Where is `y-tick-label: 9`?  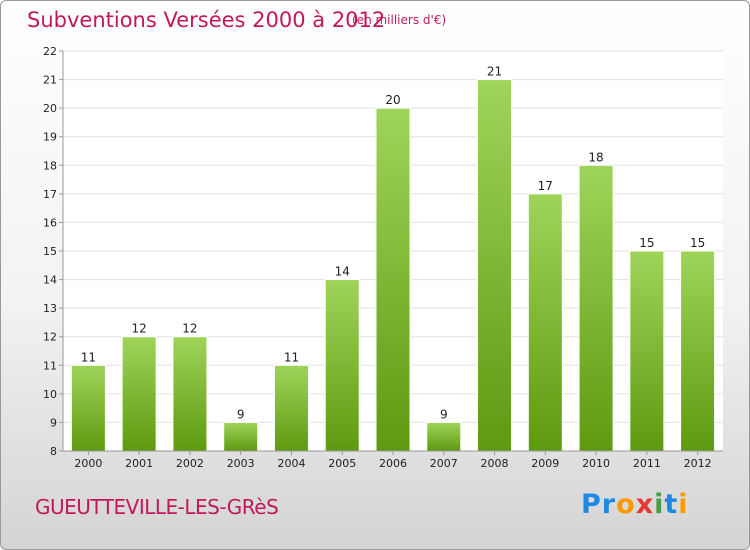 y-tick-label: 9 is located at coordinates (53, 422).